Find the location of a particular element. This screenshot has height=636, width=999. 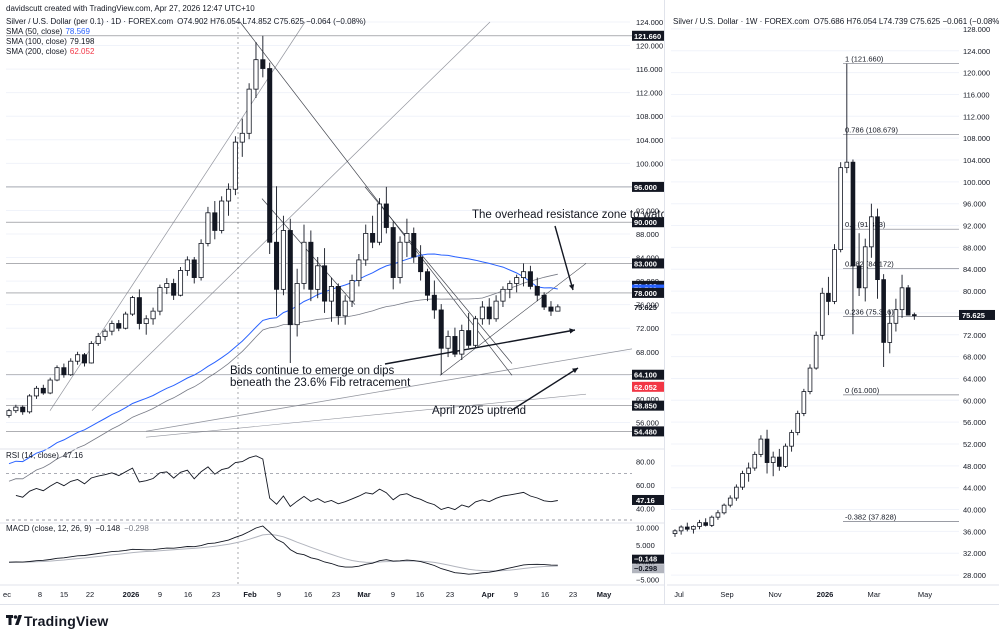

price-tick-label: 64.000 is located at coordinates (974, 378).